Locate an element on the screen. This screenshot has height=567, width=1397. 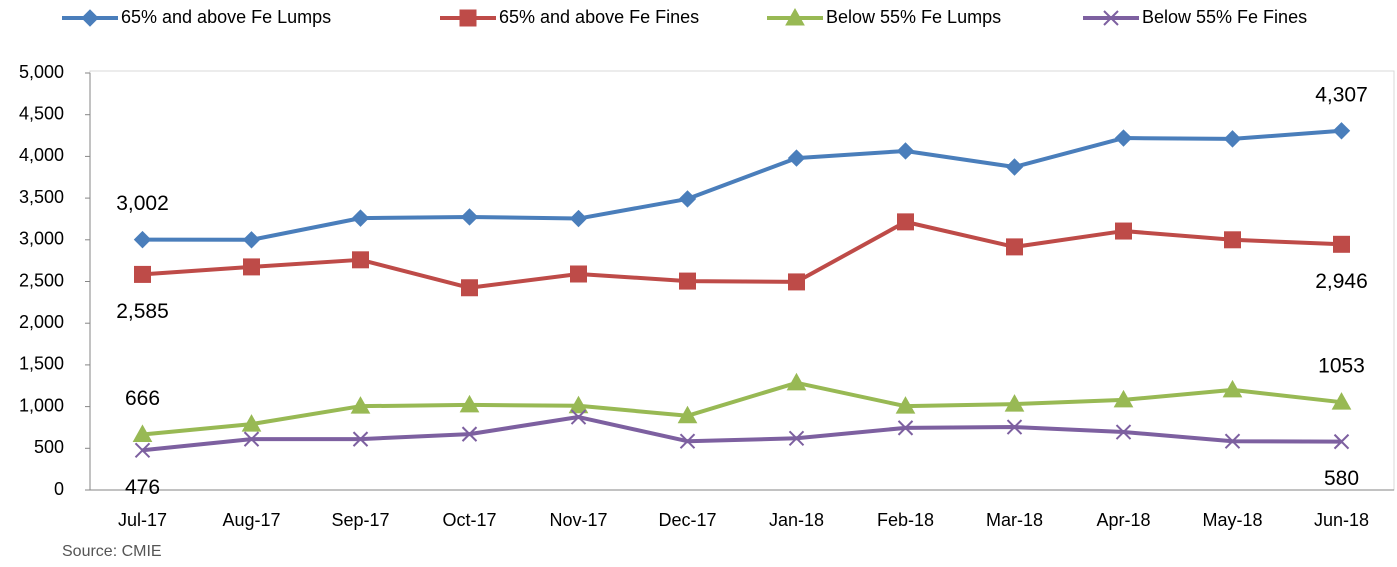
x-tick-label: Jun-18 is located at coordinates (1341, 520).